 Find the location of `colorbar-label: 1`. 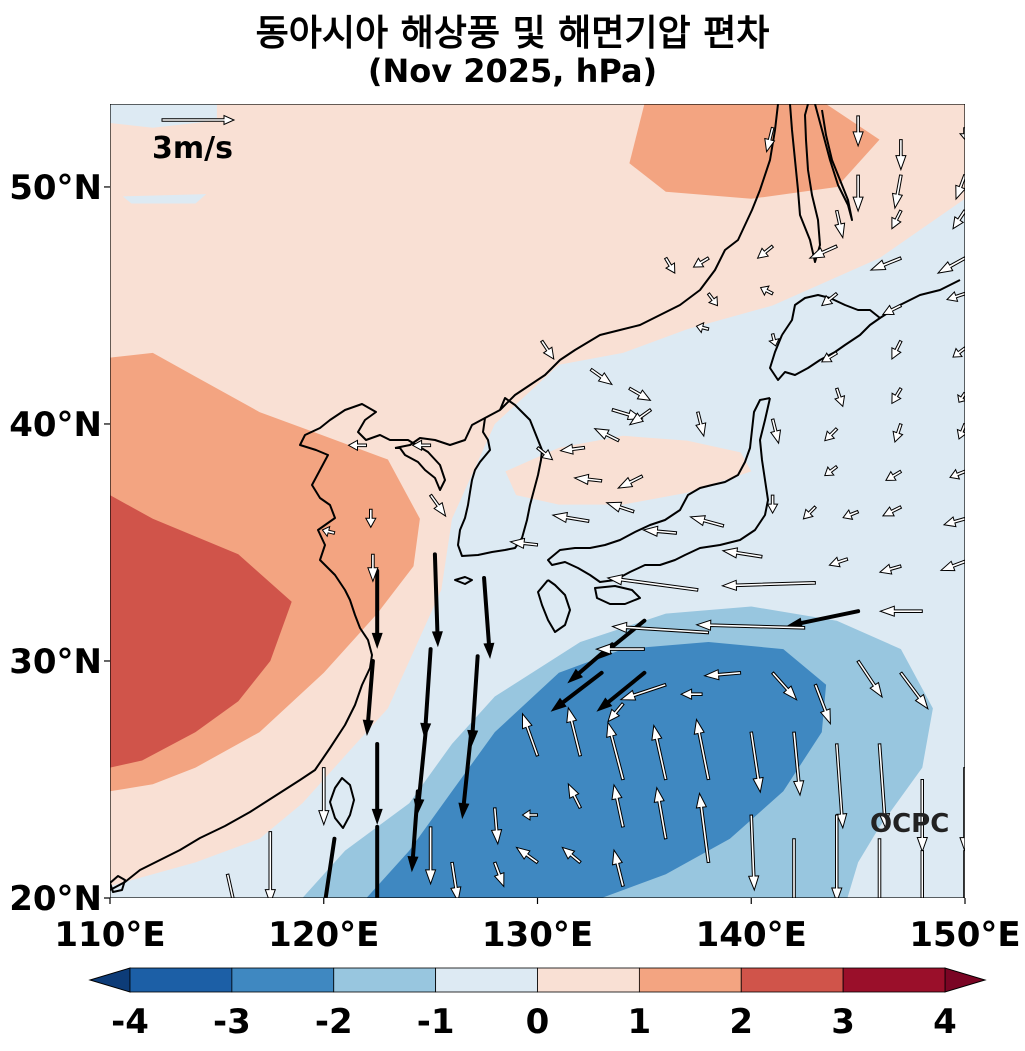

colorbar-label: 1 is located at coordinates (640, 1022).